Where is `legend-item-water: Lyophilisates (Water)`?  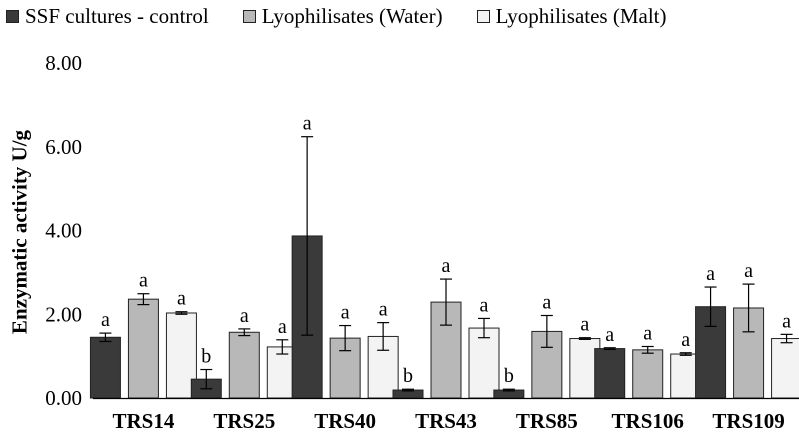
legend-item-water: Lyophilisates (Water) is located at coordinates (342, 16).